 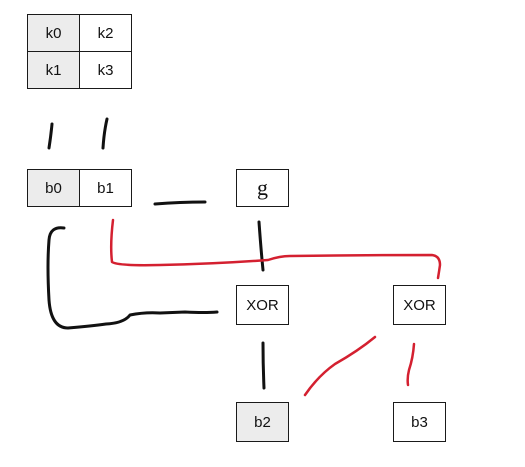 I want to click on red-xor-to-b3, so click(x=411, y=364).